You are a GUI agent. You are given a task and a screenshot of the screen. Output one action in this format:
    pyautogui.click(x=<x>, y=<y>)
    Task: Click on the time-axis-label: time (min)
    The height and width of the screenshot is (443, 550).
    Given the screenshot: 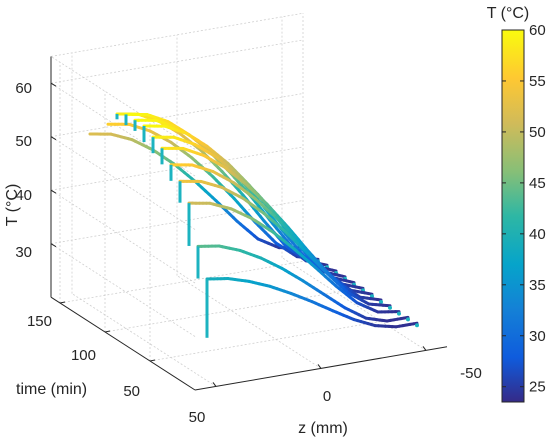 What is the action you would take?
    pyautogui.click(x=51, y=389)
    